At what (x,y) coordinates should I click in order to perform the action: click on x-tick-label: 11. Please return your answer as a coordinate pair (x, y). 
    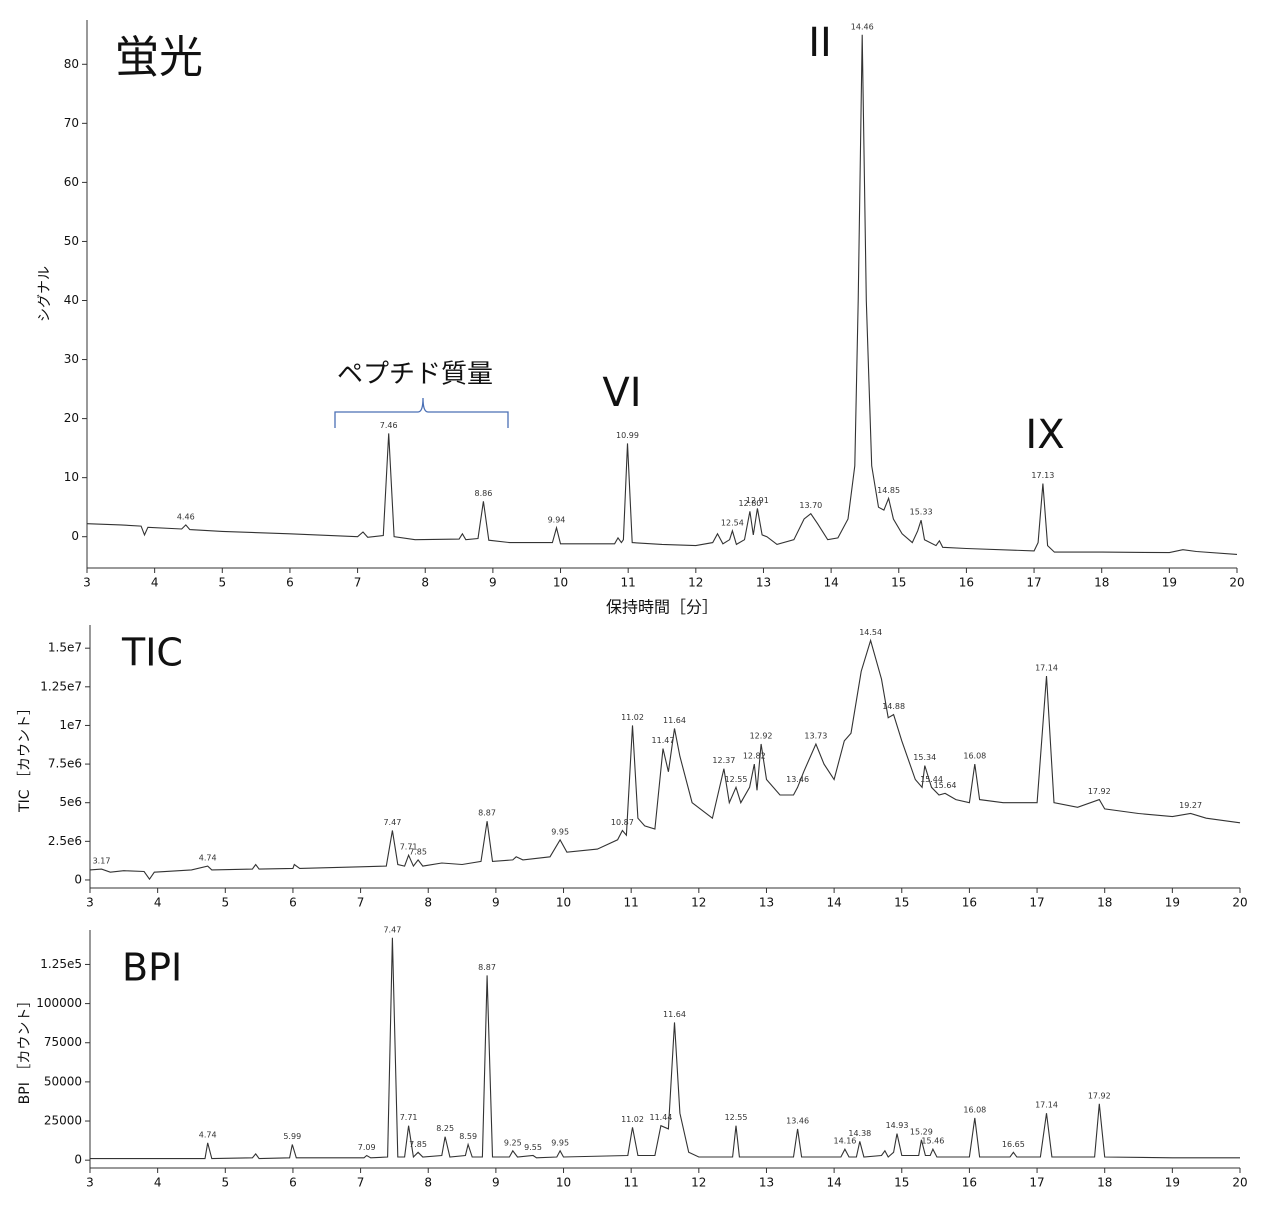
    Looking at the image, I should click on (631, 903).